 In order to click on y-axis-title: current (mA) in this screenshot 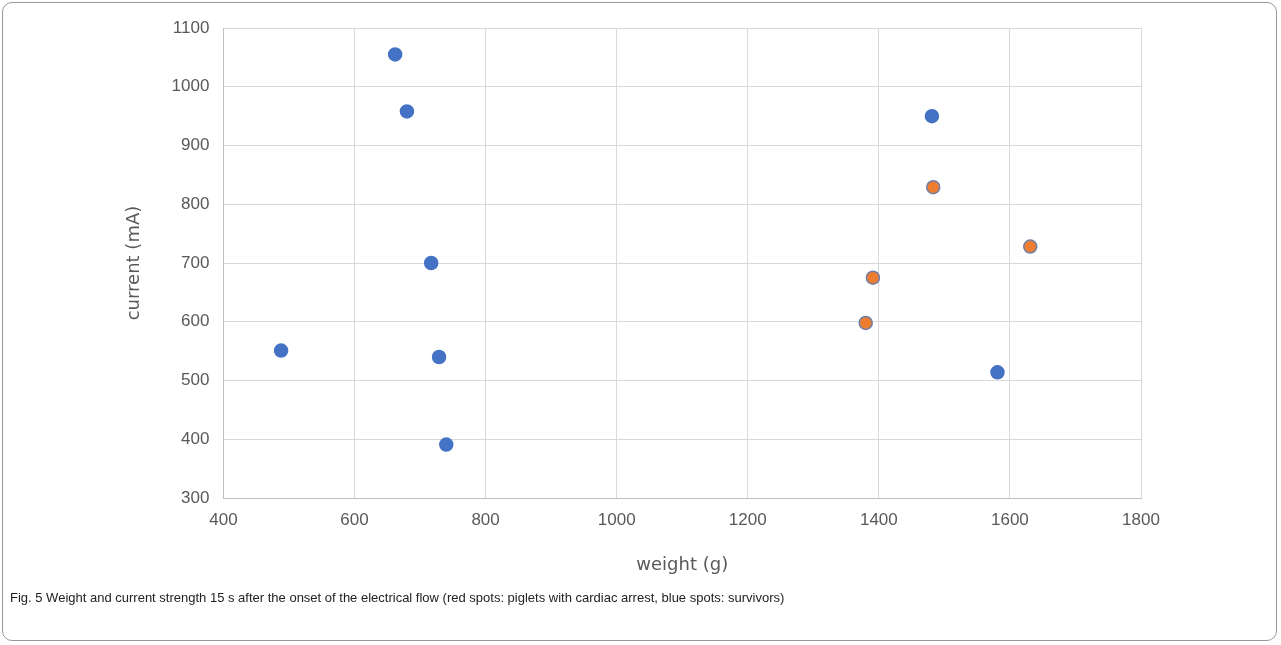, I will do `click(133, 263)`.